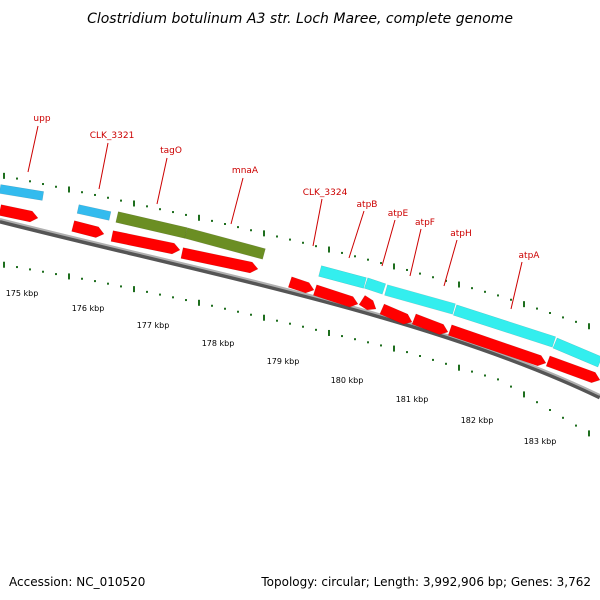  What do you see at coordinates (367, 205) in the screenshot?
I see `gene-label-atpb: atpB` at bounding box center [367, 205].